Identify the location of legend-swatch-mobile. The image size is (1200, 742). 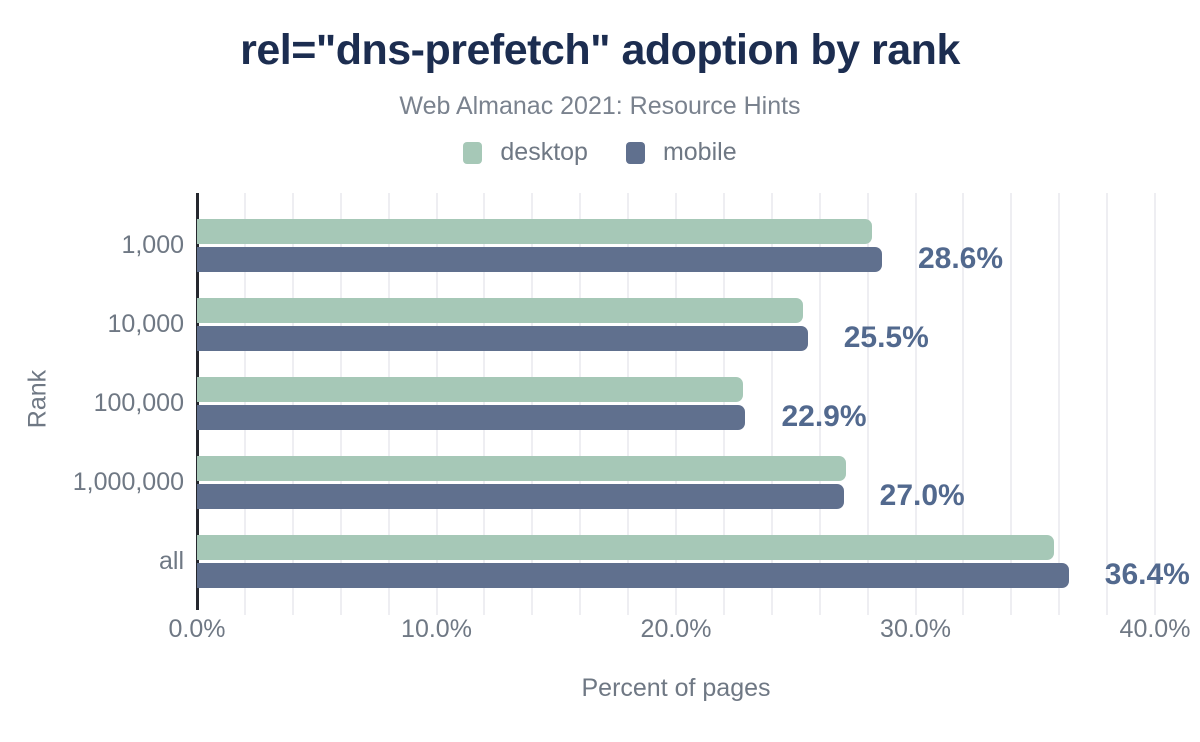
(635, 152).